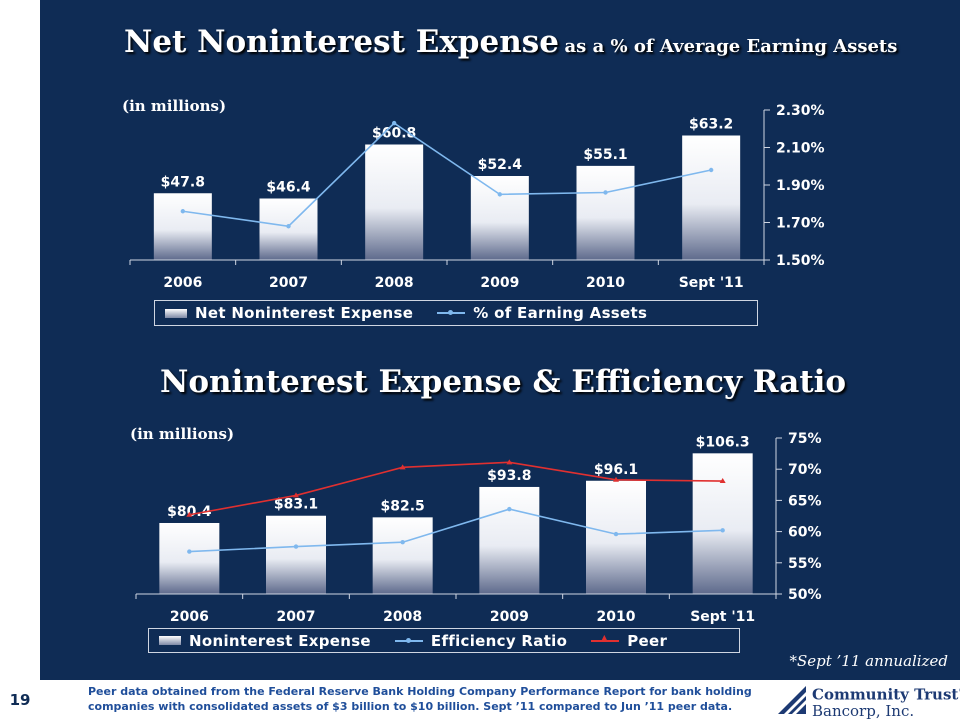 This screenshot has height=720, width=960. I want to click on chart1-title-main: Net Noninterest Expense, so click(341, 42).